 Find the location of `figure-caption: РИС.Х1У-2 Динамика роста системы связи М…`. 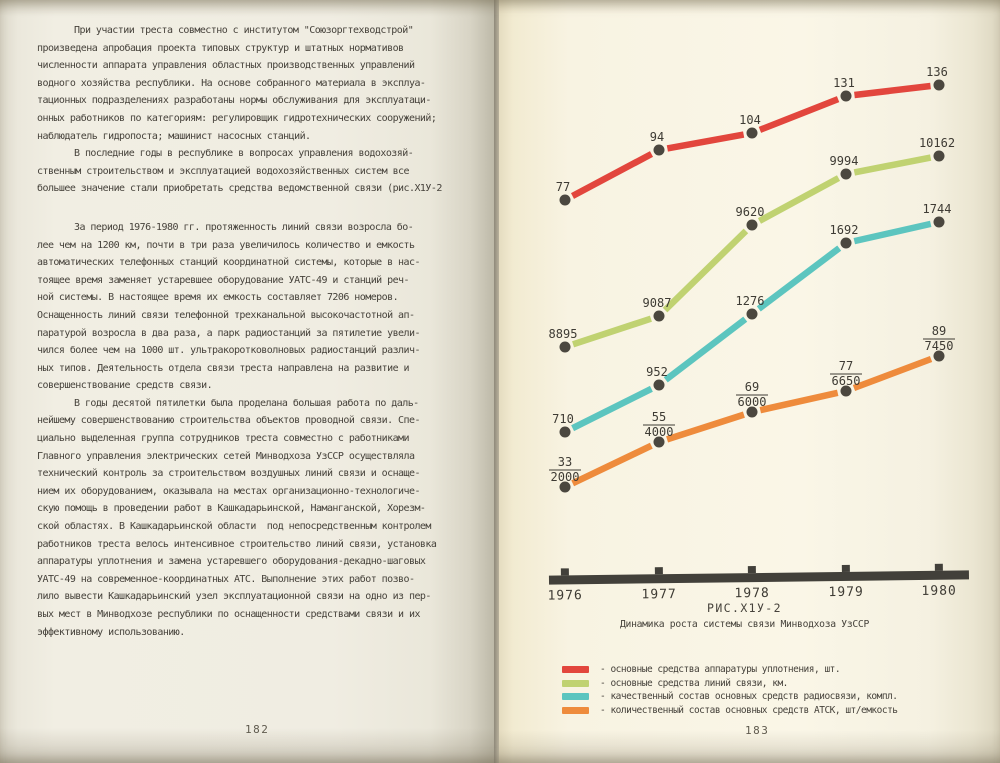

figure-caption: РИС.Х1У-2 Динамика роста системы связи М… is located at coordinates (744, 615).